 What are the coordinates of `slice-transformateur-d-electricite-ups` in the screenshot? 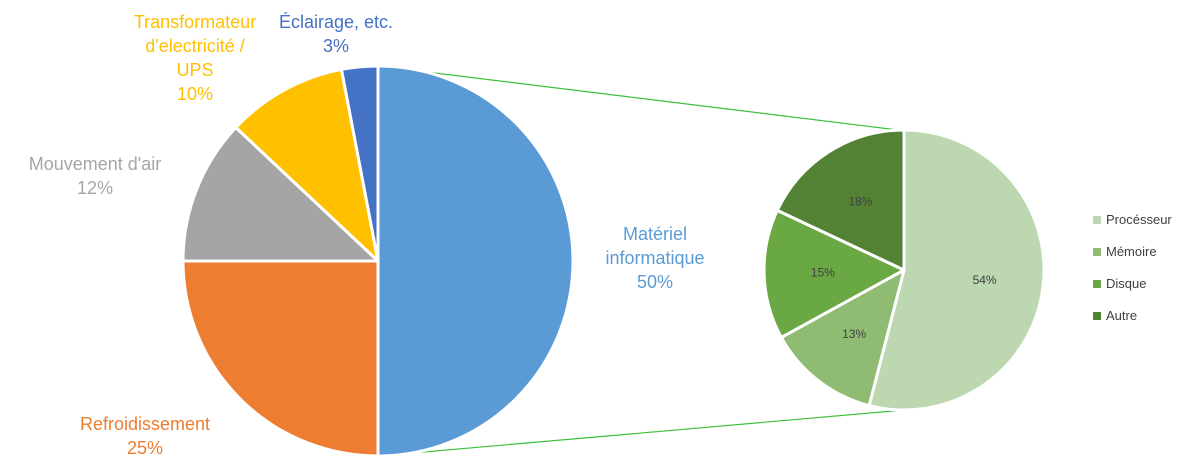 It's located at (307, 165).